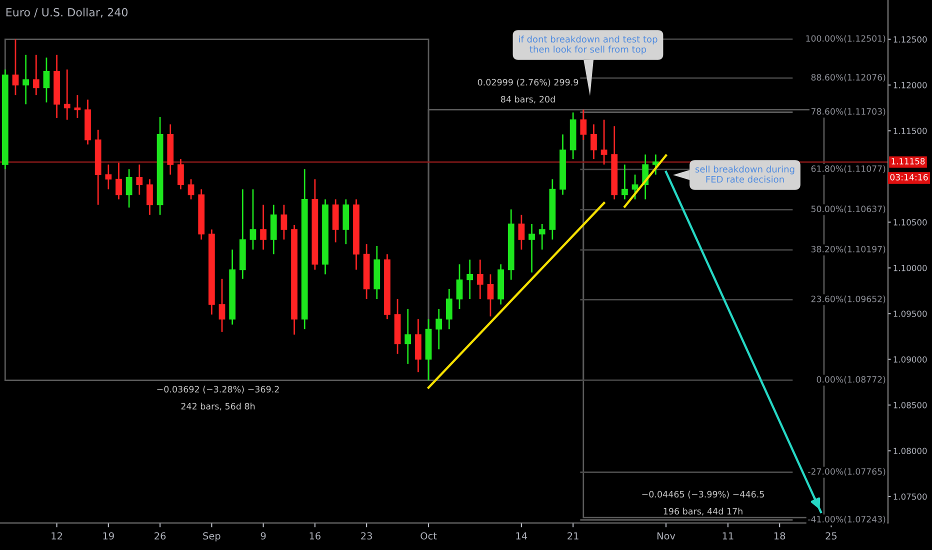 This screenshot has height=550, width=932. What do you see at coordinates (847, 520) in the screenshot?
I see `ref-line-label: -41.00%(1.07243)` at bounding box center [847, 520].